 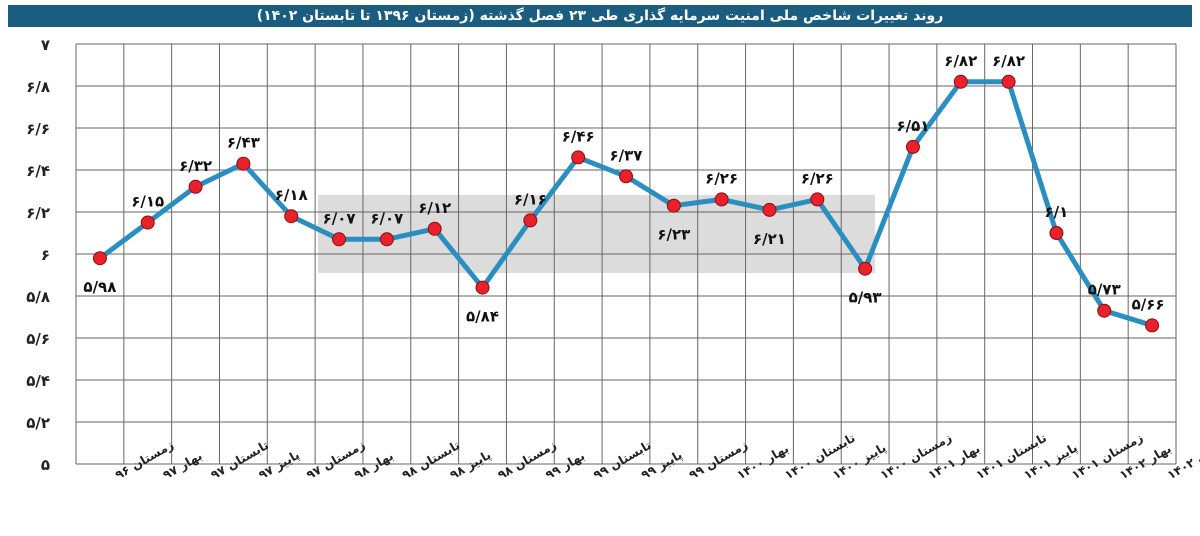 I want to click on y-tick-label: ۵/۴, so click(x=38, y=381).